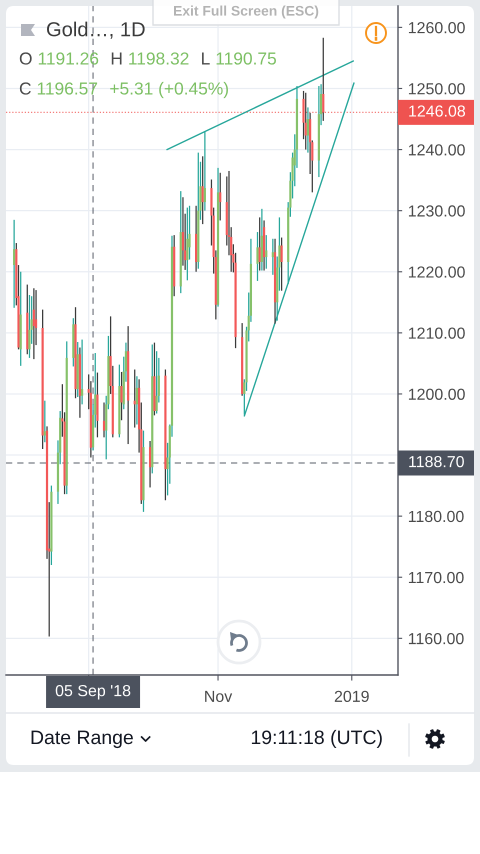 The height and width of the screenshot is (854, 480). Describe the element at coordinates (117, 58) in the screenshot. I see `annotation: H` at that location.